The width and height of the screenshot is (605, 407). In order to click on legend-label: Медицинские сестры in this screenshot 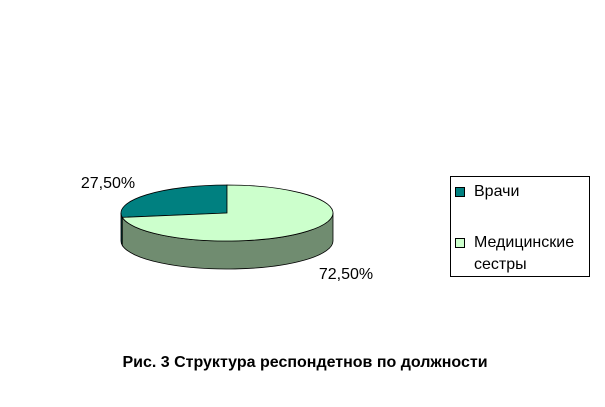, I will do `click(524, 253)`.